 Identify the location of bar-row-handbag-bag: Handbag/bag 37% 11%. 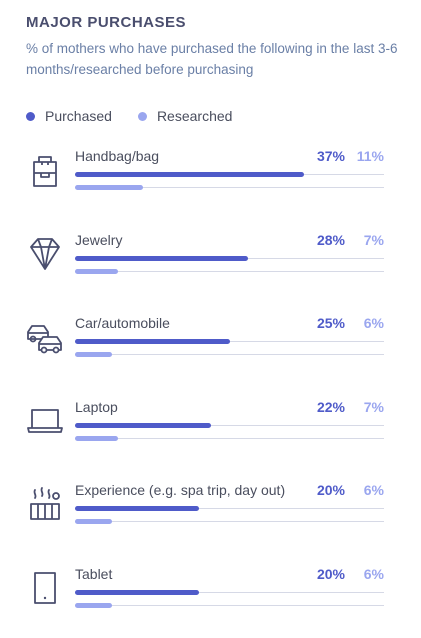
(210, 178).